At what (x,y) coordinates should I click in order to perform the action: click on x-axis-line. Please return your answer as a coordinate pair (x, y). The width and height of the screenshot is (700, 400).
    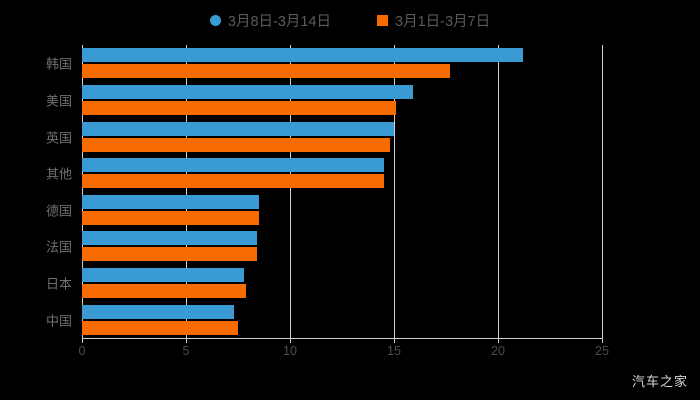
    Looking at the image, I should click on (342, 338).